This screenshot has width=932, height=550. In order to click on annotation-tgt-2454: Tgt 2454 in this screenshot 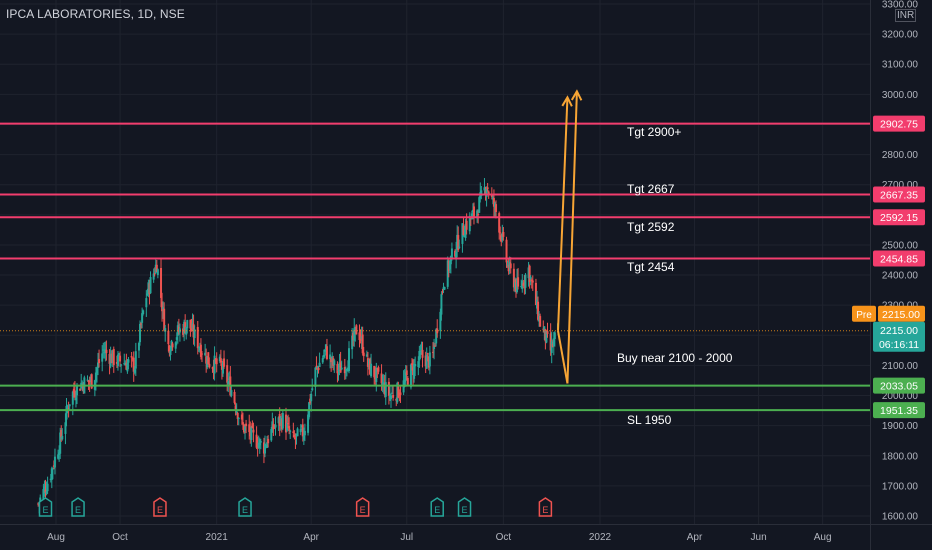, I will do `click(651, 267)`.